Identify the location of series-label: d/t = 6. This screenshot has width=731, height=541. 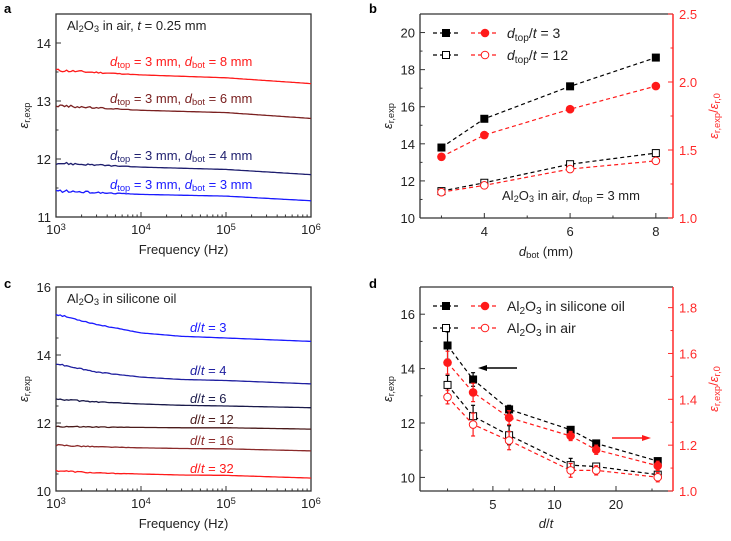
(208, 398).